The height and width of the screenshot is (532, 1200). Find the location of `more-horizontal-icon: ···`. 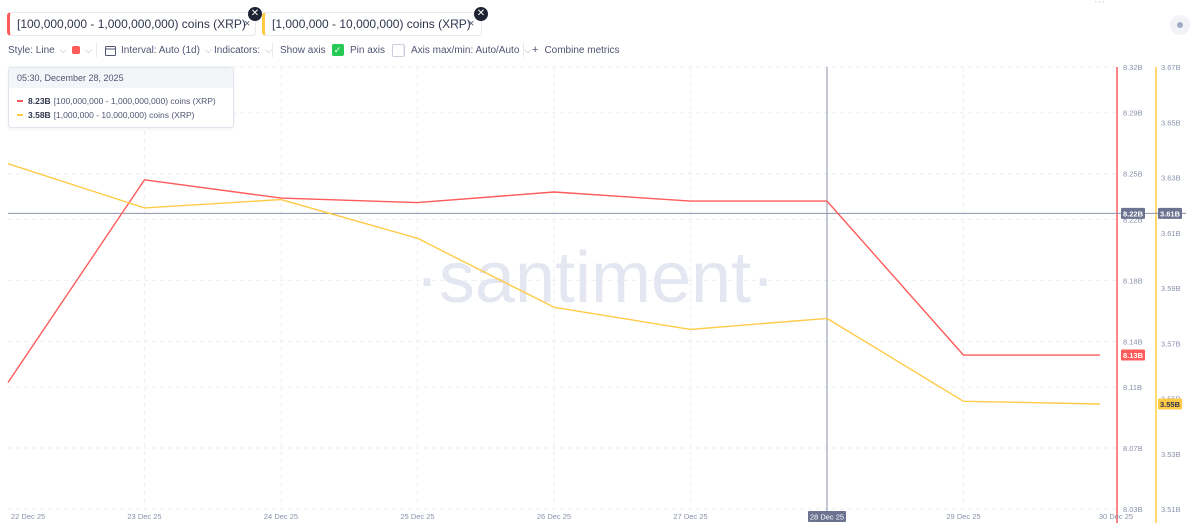

more-horizontal-icon: ··· is located at coordinates (1099, 4).